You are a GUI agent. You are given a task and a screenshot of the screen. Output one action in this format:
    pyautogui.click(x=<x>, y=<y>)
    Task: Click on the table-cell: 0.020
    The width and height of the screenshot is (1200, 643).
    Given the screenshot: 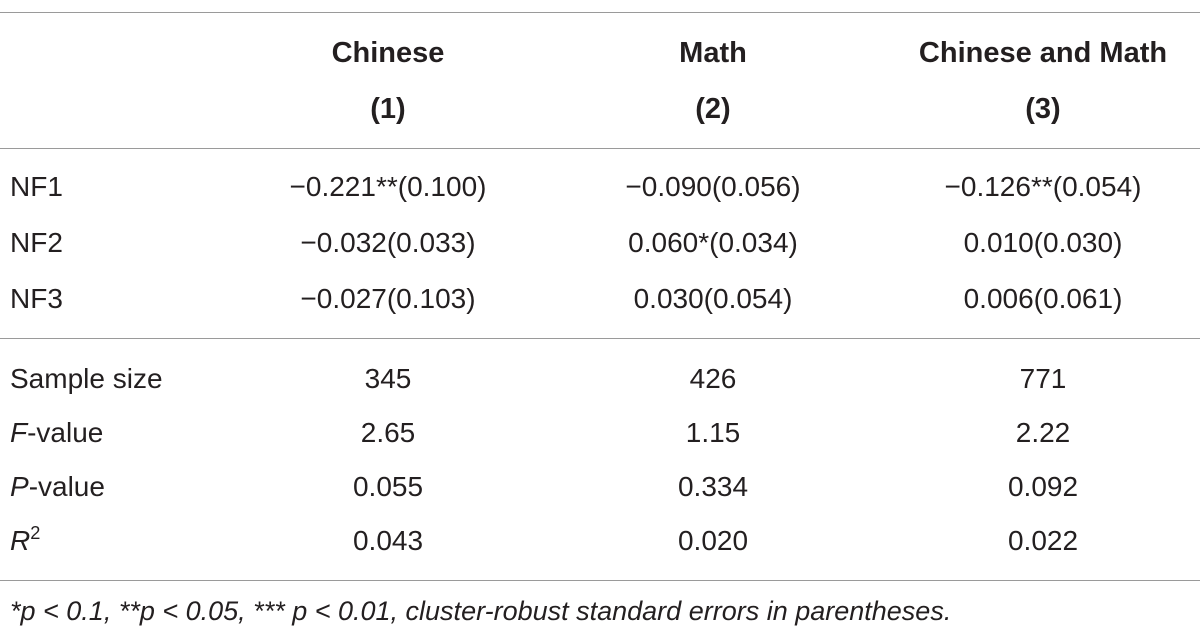 What is the action you would take?
    pyautogui.click(x=713, y=540)
    